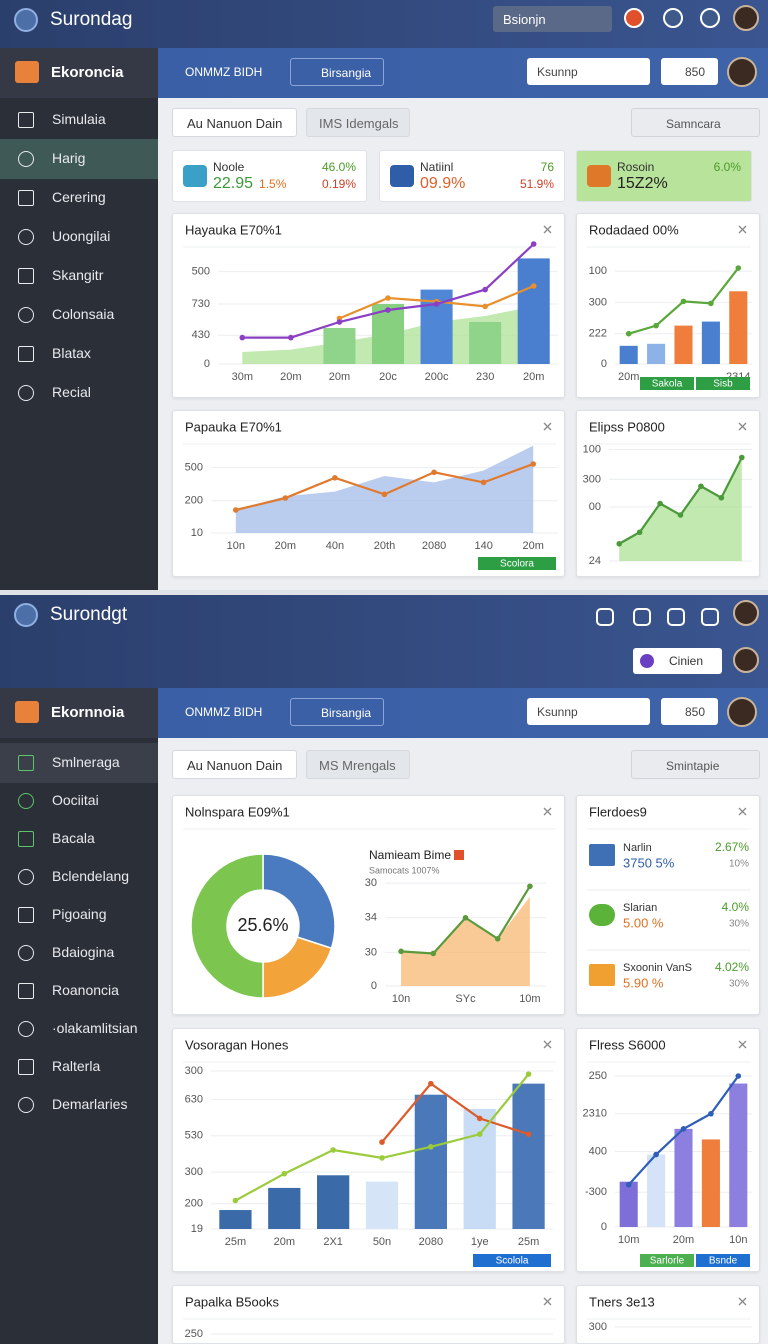  What do you see at coordinates (371, 952) in the screenshot?
I see `y-tick-label: 30` at bounding box center [371, 952].